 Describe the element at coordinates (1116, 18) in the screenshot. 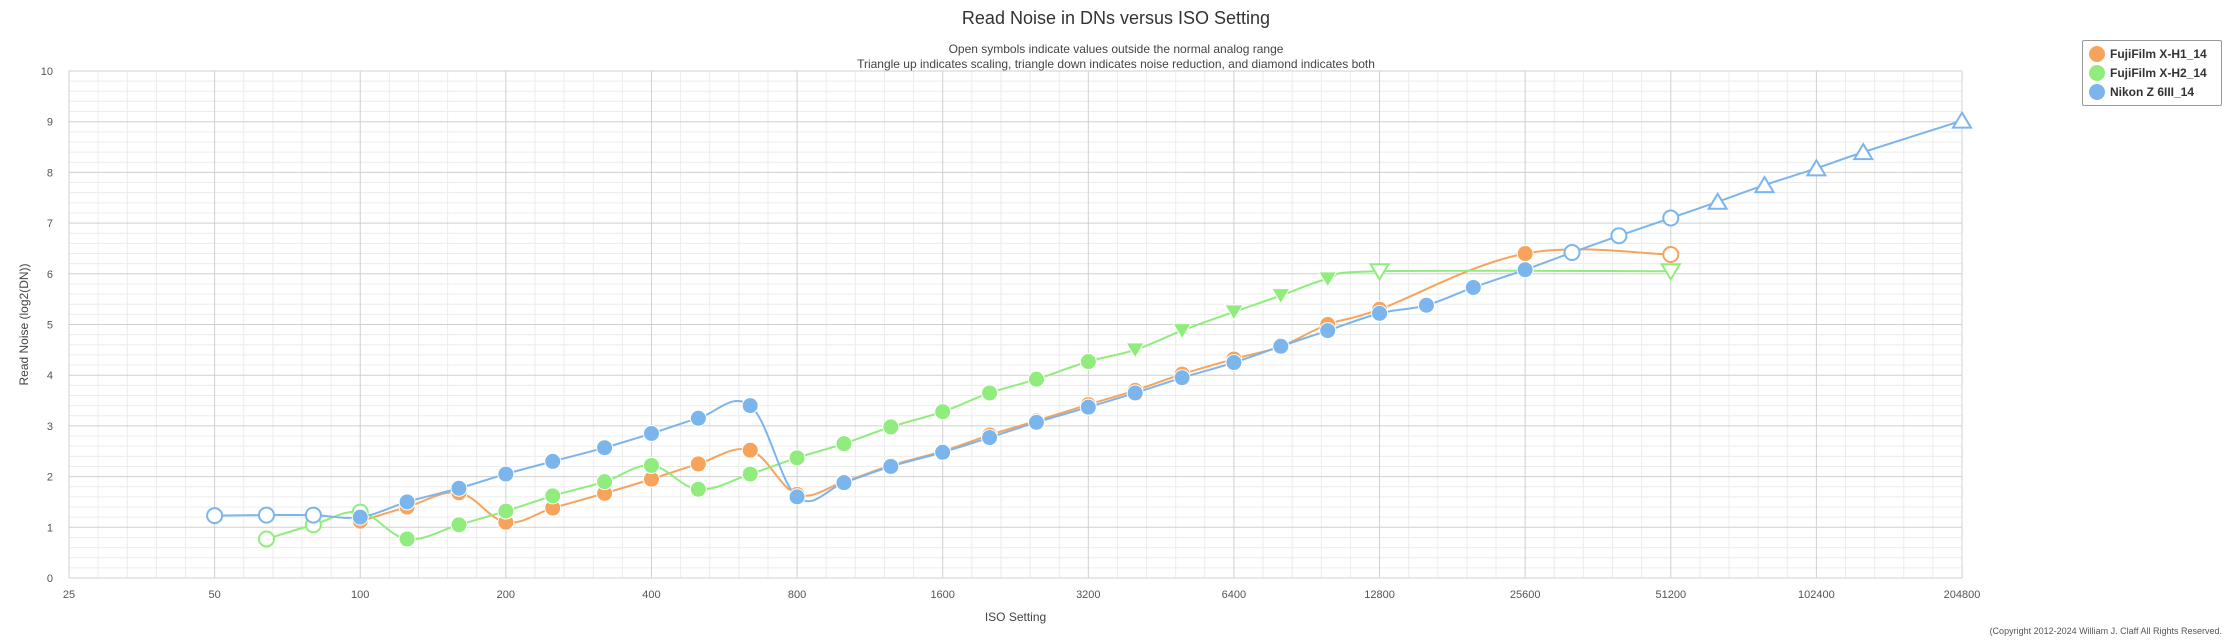

I see `chart-title: Read Noise in DNs versus ISO Setting` at that location.